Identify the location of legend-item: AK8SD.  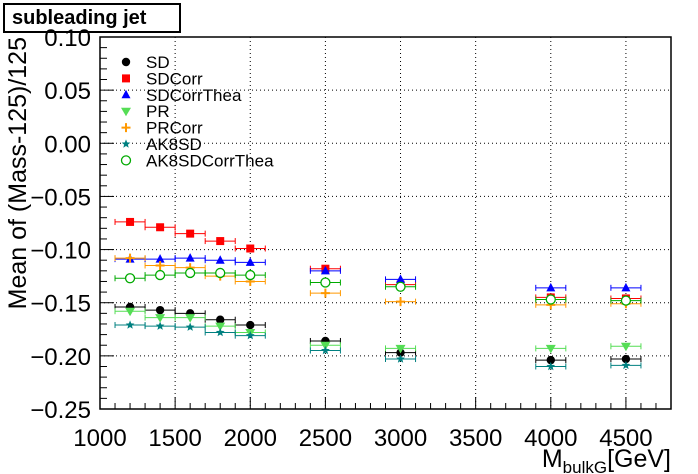
(161, 144).